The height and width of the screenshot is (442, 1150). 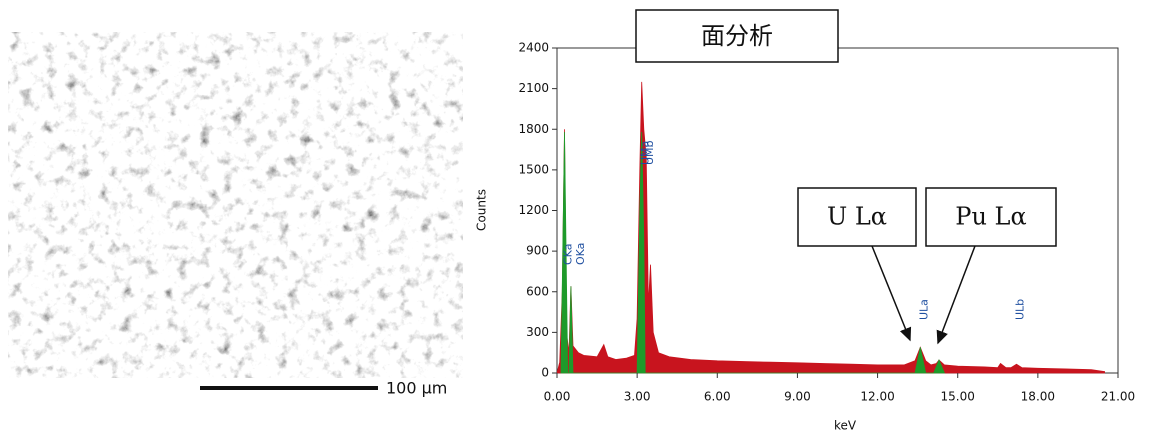 I want to click on annotation: Pu Lα, so click(x=990, y=217).